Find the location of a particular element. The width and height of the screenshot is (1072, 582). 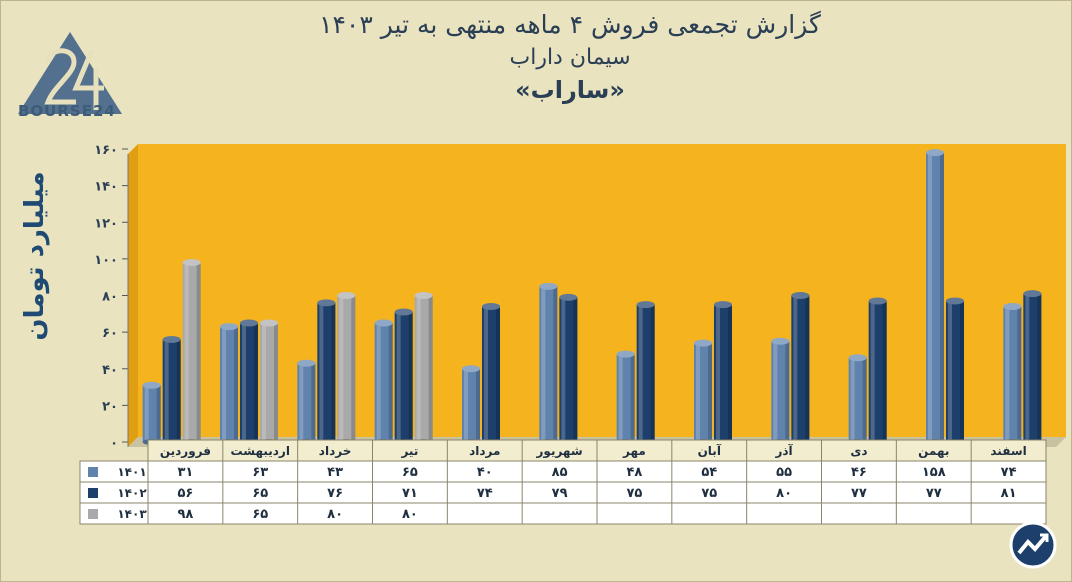

y-tick-label: ۱۲۰ is located at coordinates (106, 223).